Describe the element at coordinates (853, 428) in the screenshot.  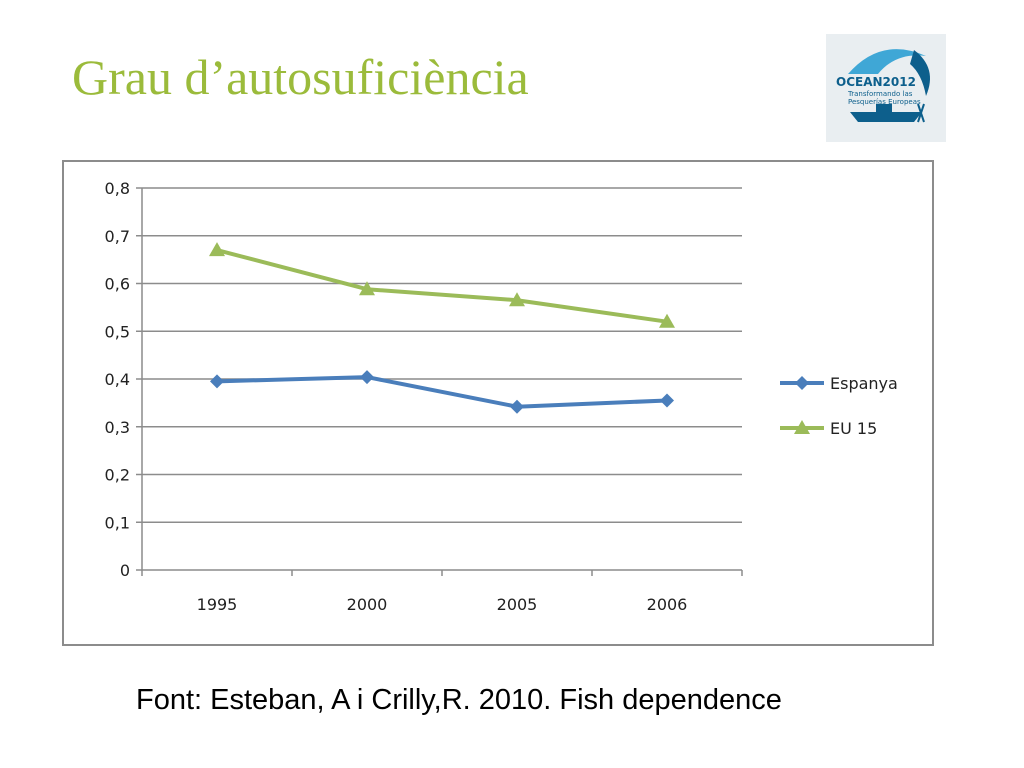
I see `legend-label: EU 15` at that location.